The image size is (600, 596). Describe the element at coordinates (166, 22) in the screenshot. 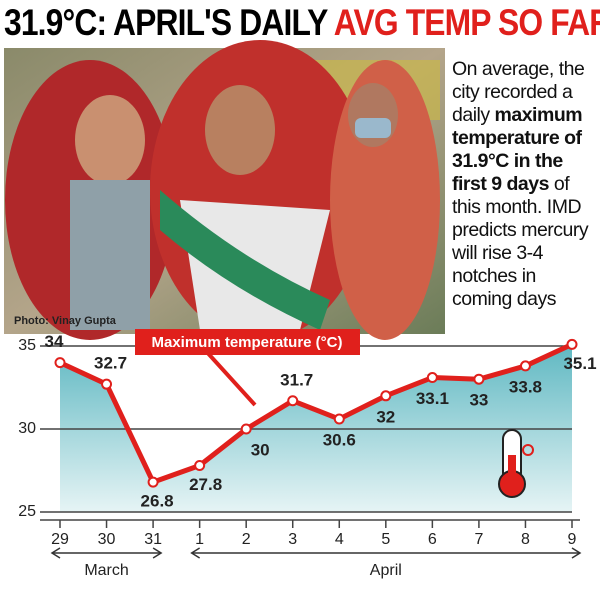

I see `headline-black: 31.9°C: APRIL'S DAILY` at that location.